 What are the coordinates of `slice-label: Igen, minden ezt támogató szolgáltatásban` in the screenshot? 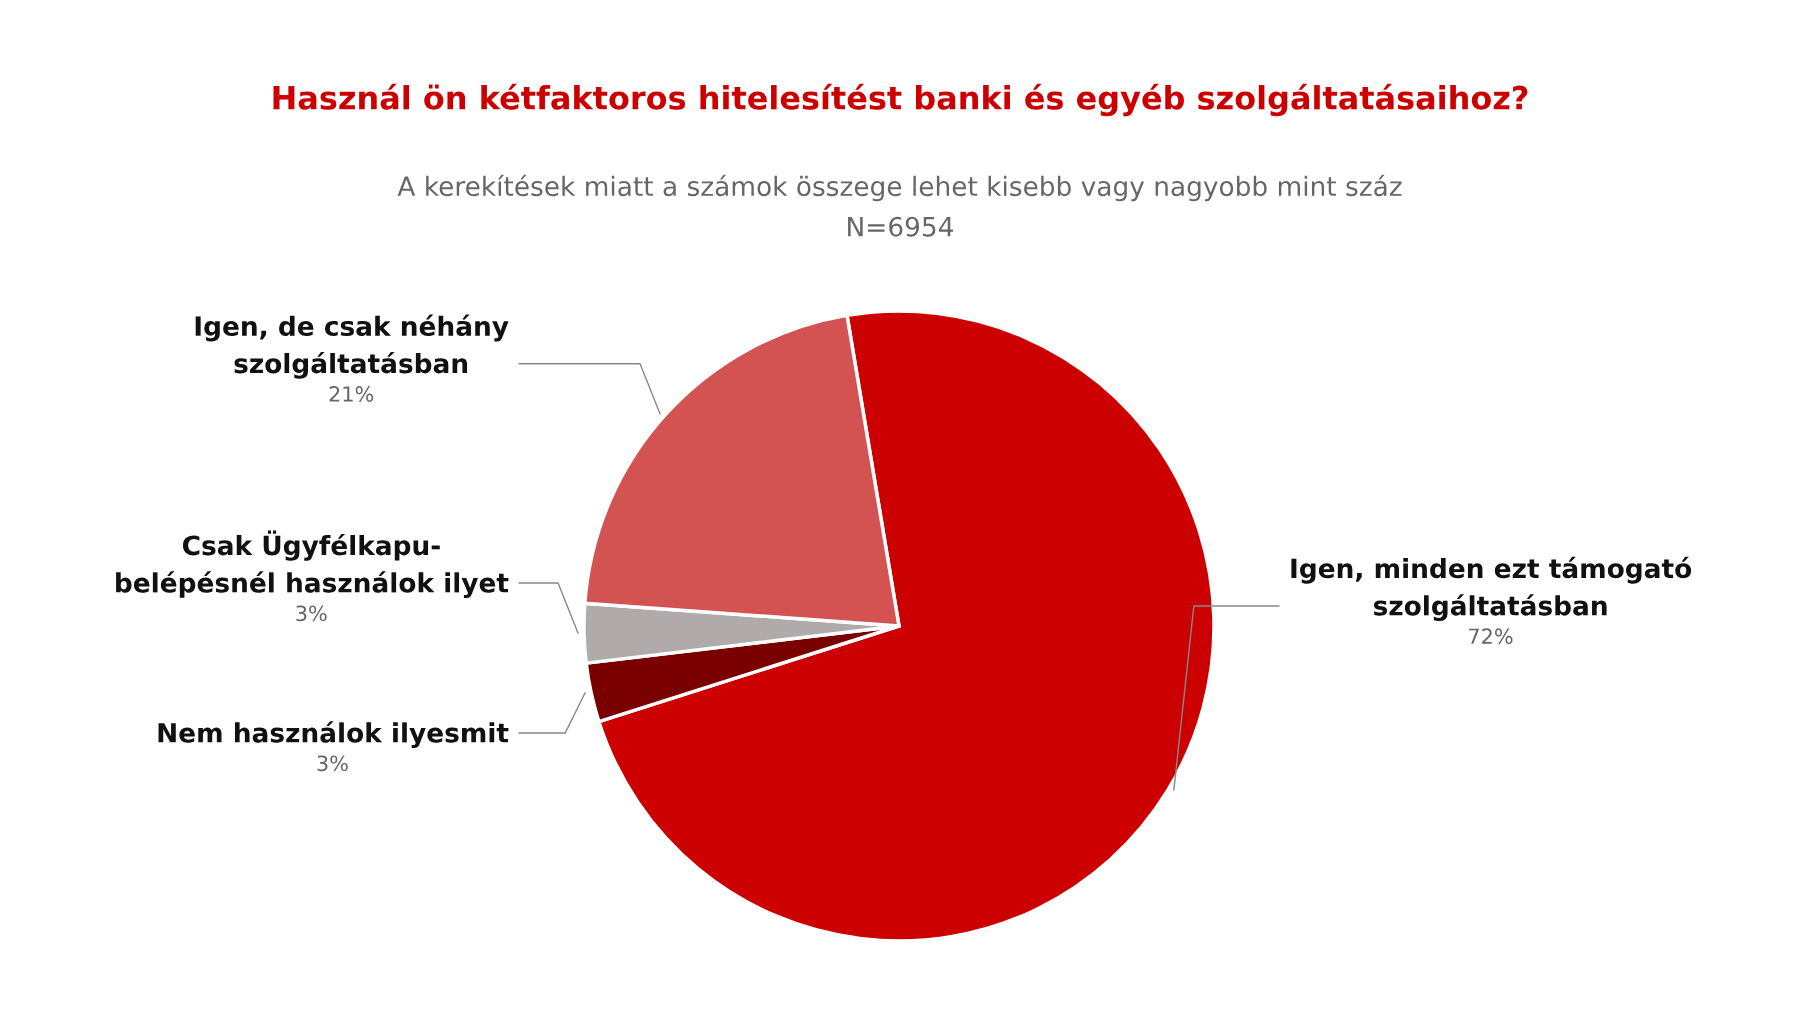 It's located at (1491, 588).